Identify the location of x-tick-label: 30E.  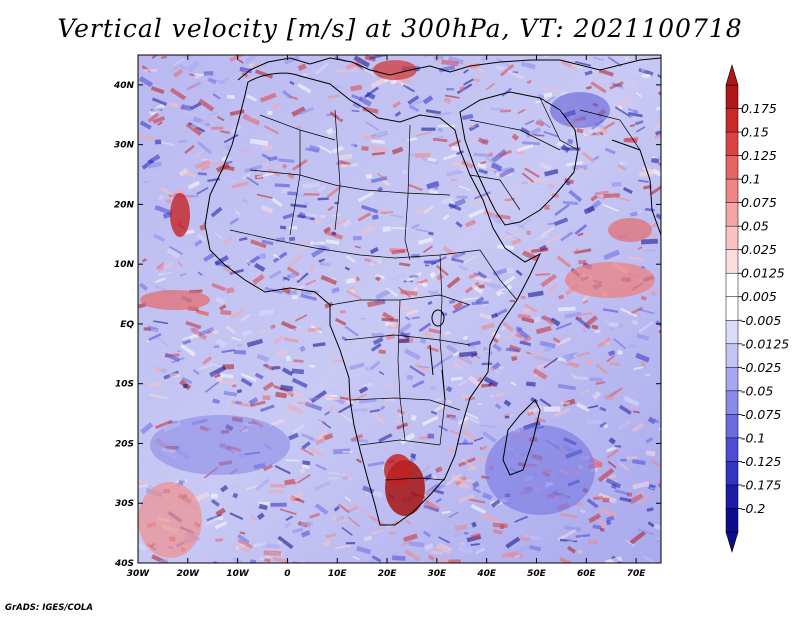
(438, 574).